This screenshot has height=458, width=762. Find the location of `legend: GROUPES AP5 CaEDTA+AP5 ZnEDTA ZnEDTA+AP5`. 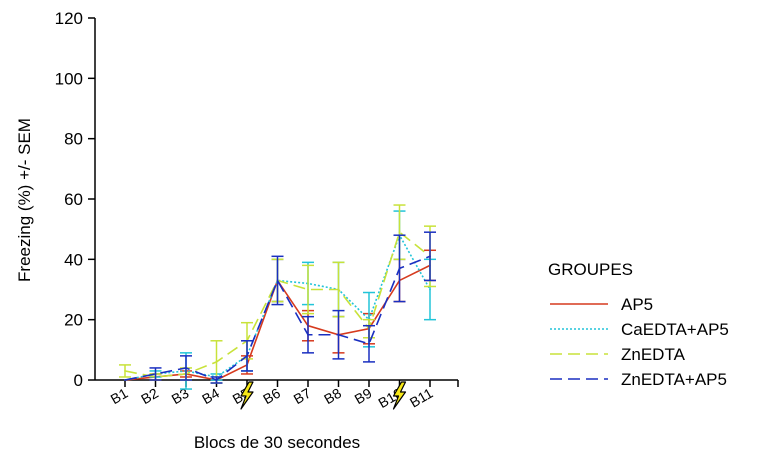

legend: GROUPES AP5 CaEDTA+AP5 ZnEDTA ZnEDTA+AP5 is located at coordinates (638, 324).